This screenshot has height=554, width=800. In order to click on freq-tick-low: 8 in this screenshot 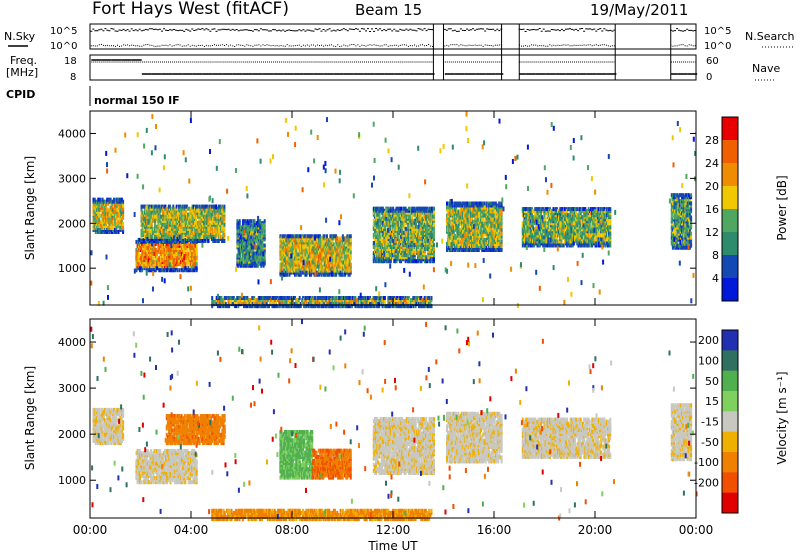, I will do `click(73, 77)`.